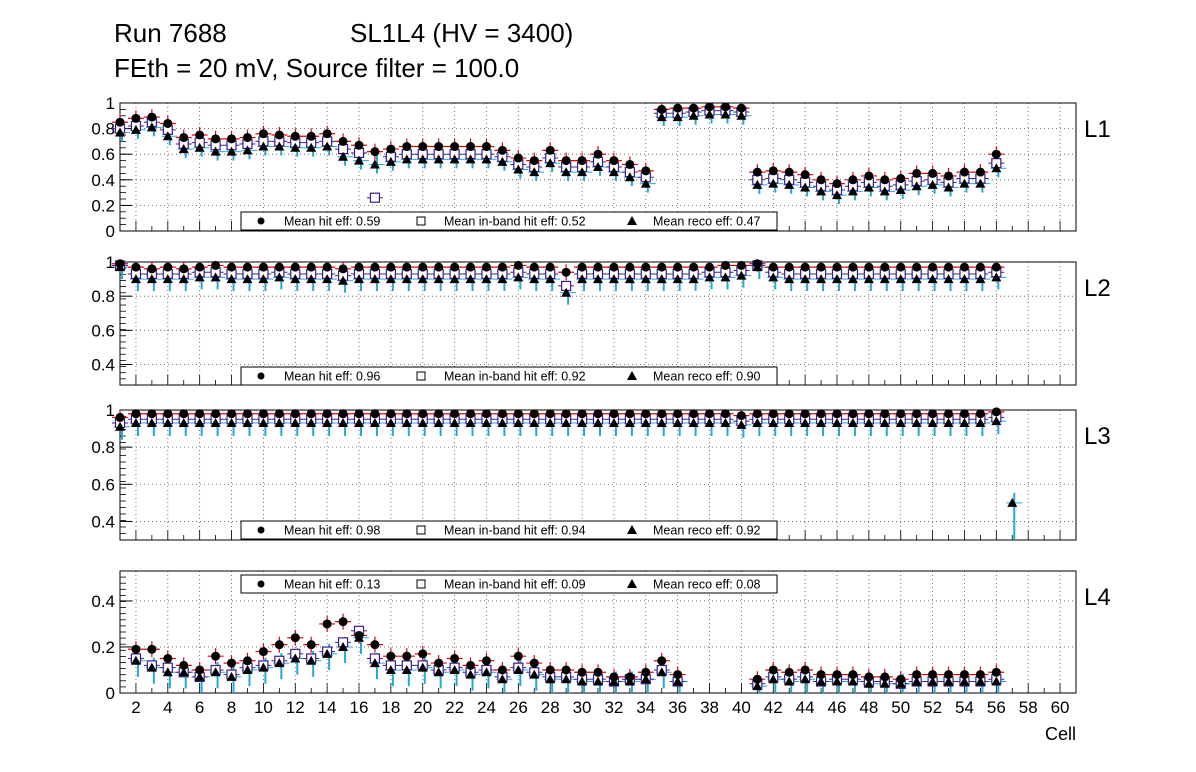 The width and height of the screenshot is (1196, 772). I want to click on chamber-label: SL1L4 (HV = 3400), so click(461, 33).